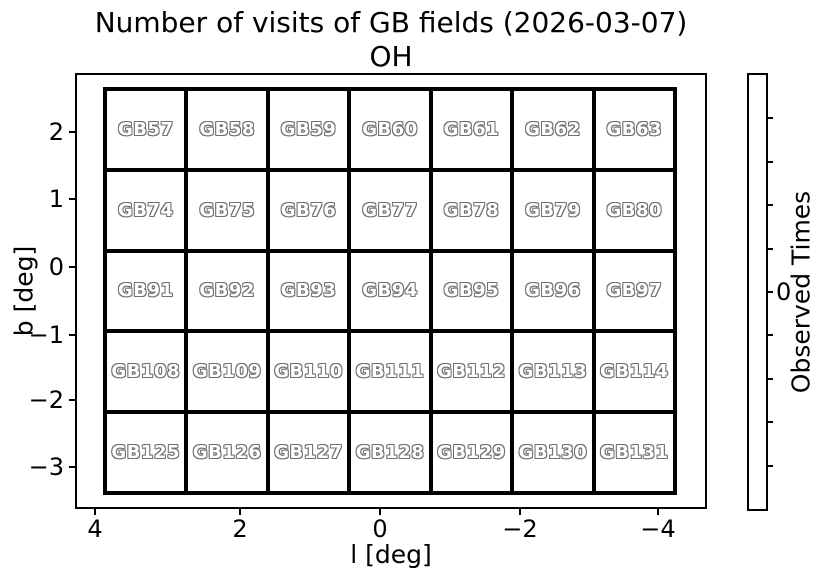  I want to click on field-cell: GB112, so click(471, 372).